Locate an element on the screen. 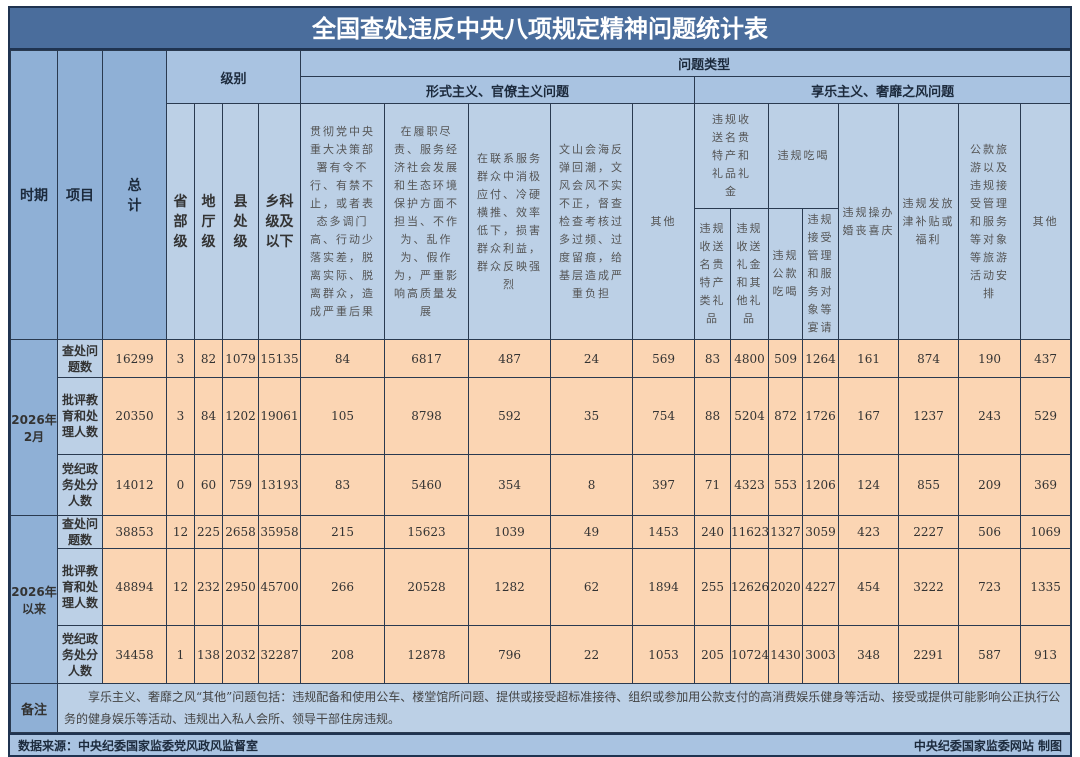 The width and height of the screenshot is (1080, 757). value-cell: 84 is located at coordinates (208, 416).